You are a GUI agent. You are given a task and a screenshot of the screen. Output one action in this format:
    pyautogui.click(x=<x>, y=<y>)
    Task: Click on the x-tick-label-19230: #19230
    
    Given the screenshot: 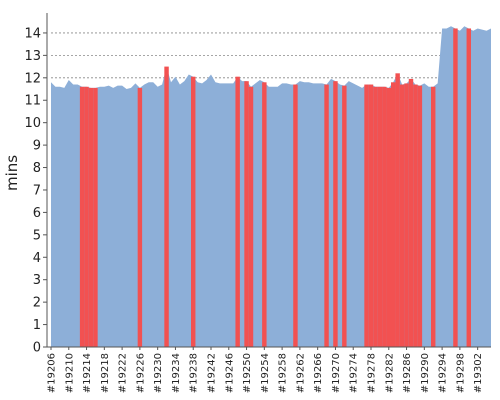 What is the action you would take?
    pyautogui.click(x=158, y=373)
    